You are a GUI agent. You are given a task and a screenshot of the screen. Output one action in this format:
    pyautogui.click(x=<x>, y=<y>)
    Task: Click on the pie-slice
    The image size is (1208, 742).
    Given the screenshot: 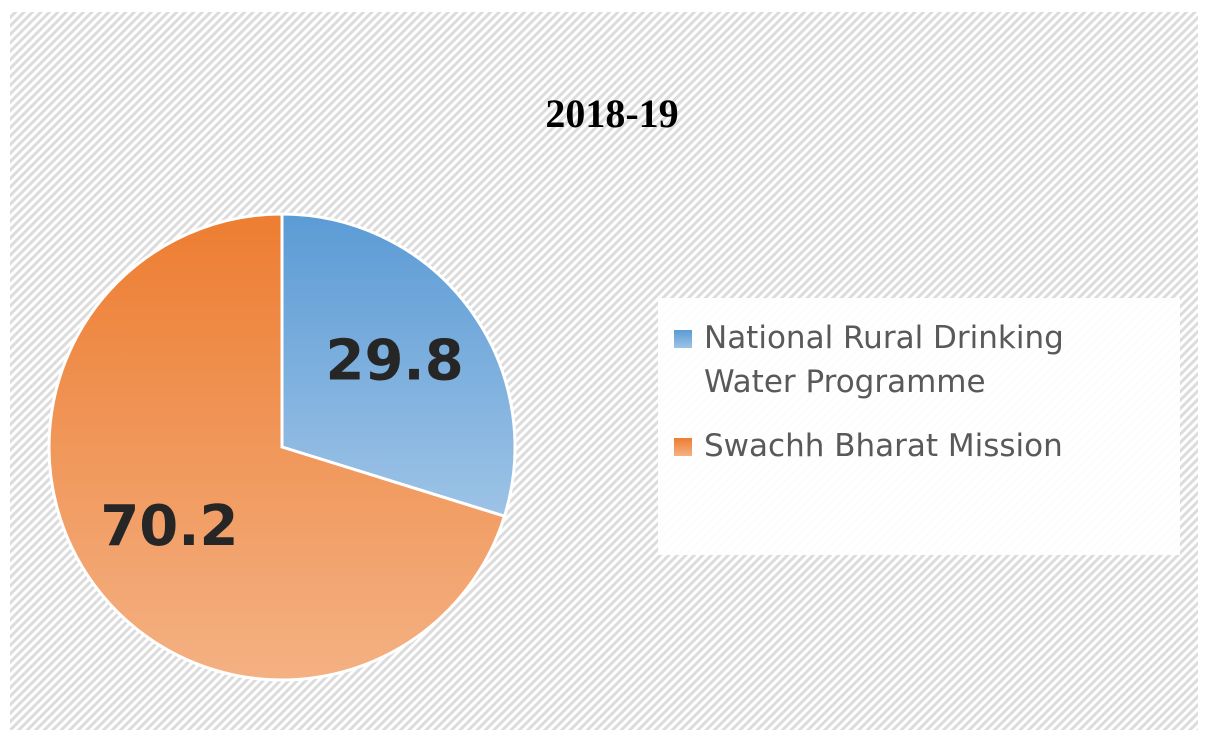 What is the action you would take?
    pyautogui.click(x=398, y=365)
    